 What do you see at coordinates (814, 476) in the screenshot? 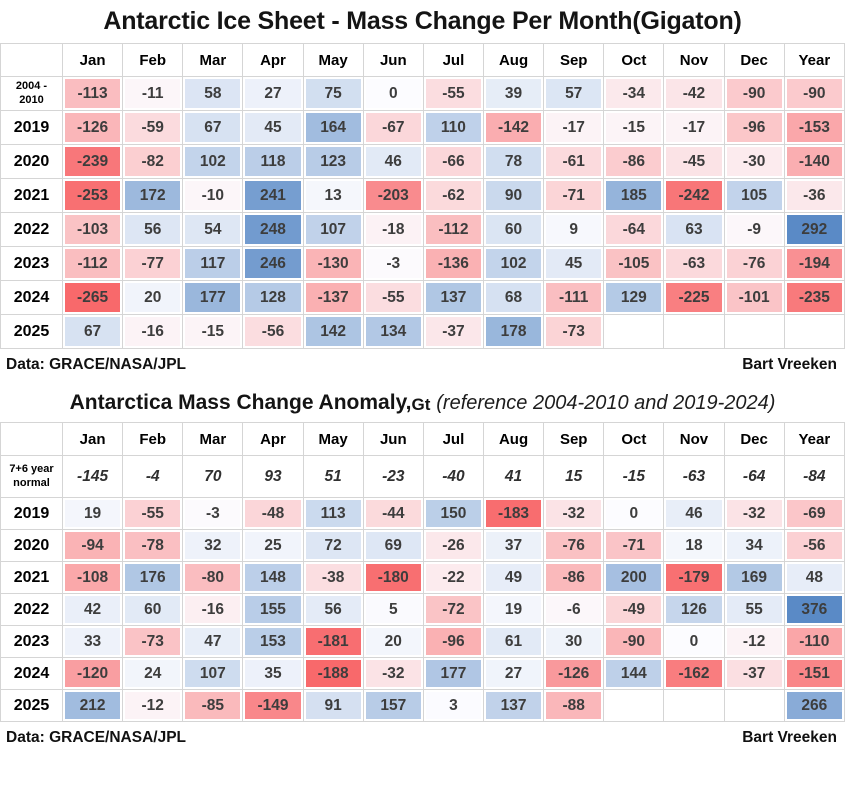
I see `value-cell: -84` at bounding box center [814, 476].